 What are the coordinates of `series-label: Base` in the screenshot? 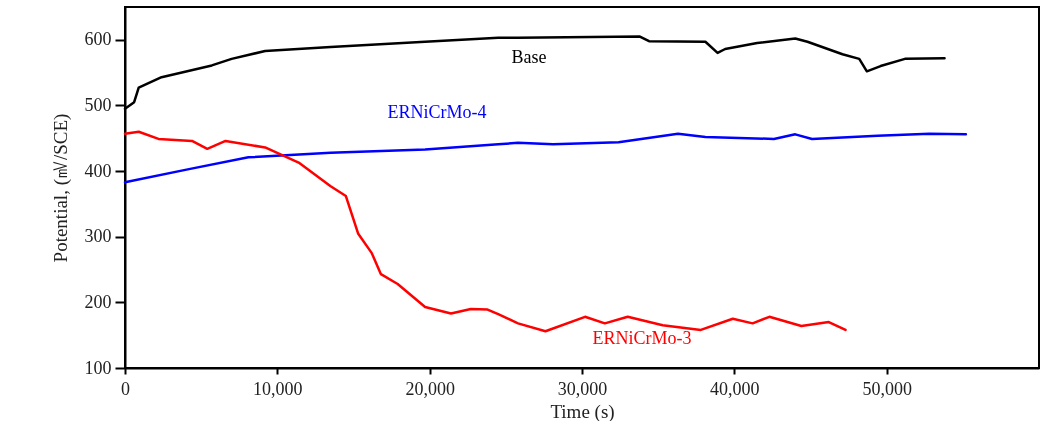 It's located at (529, 57).